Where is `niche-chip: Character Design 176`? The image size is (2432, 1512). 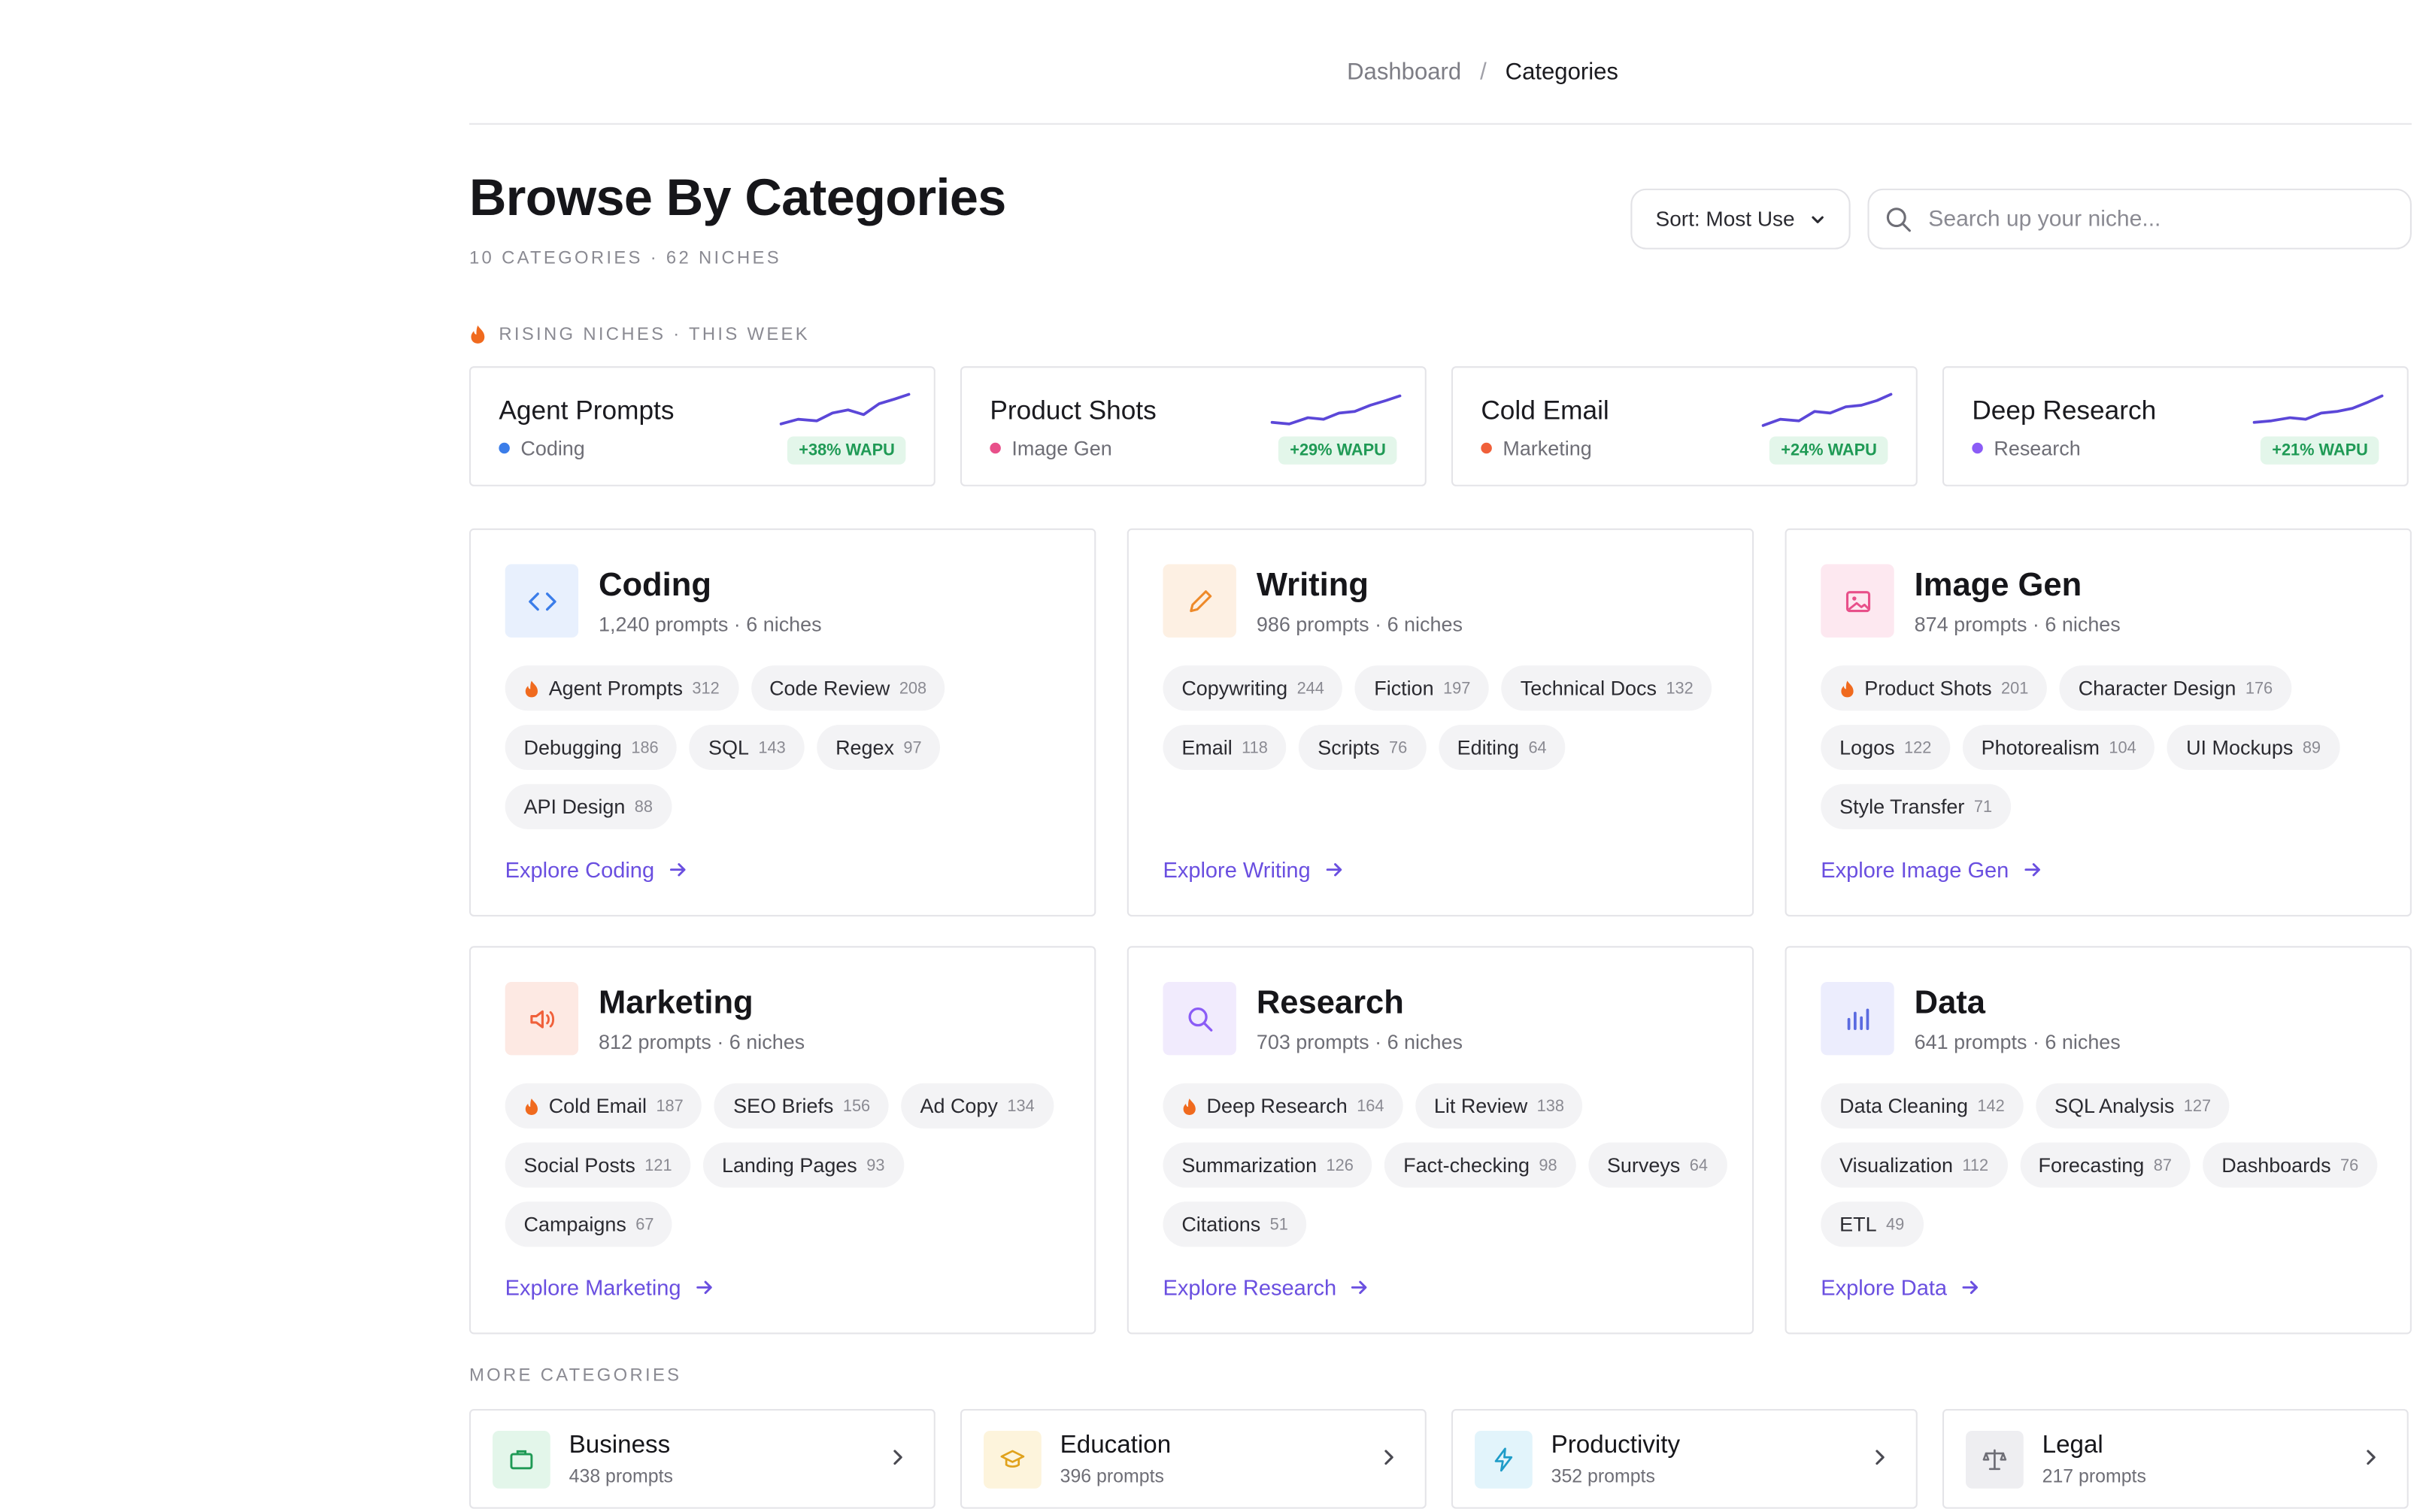 niche-chip: Character Design 176 is located at coordinates (2175, 688).